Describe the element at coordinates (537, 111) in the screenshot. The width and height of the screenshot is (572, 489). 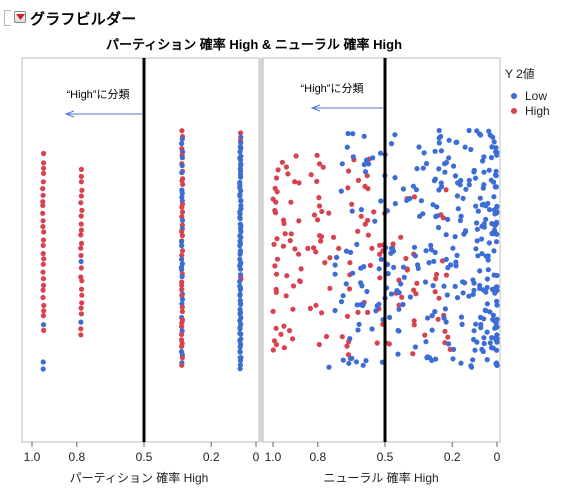
I see `legend-label-high: High` at that location.